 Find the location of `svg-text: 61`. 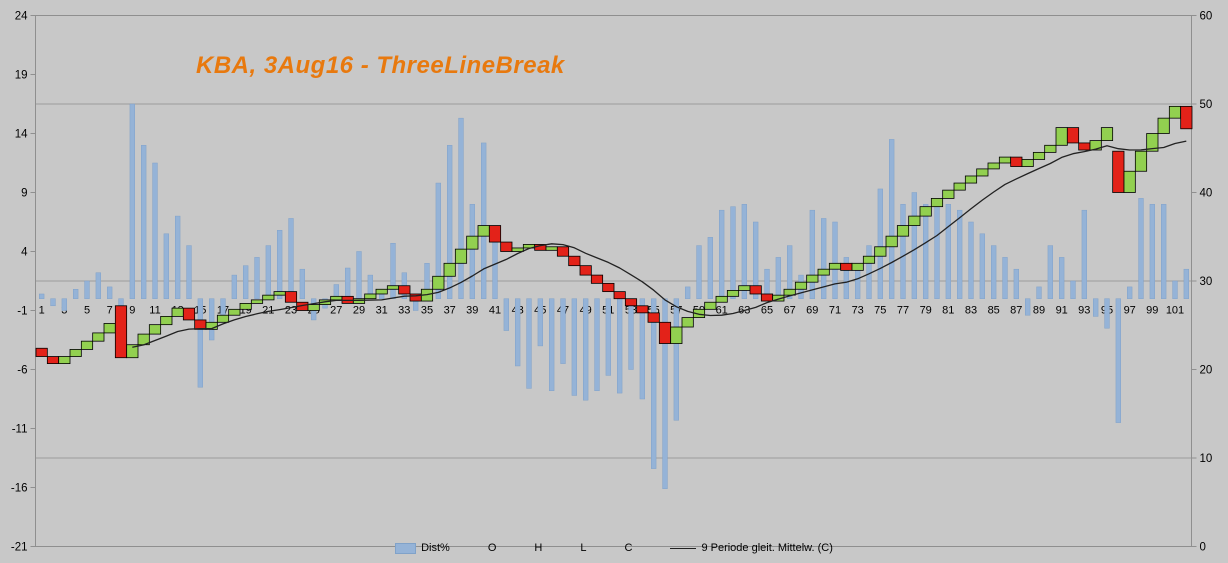

svg-text: 61 is located at coordinates (722, 311).